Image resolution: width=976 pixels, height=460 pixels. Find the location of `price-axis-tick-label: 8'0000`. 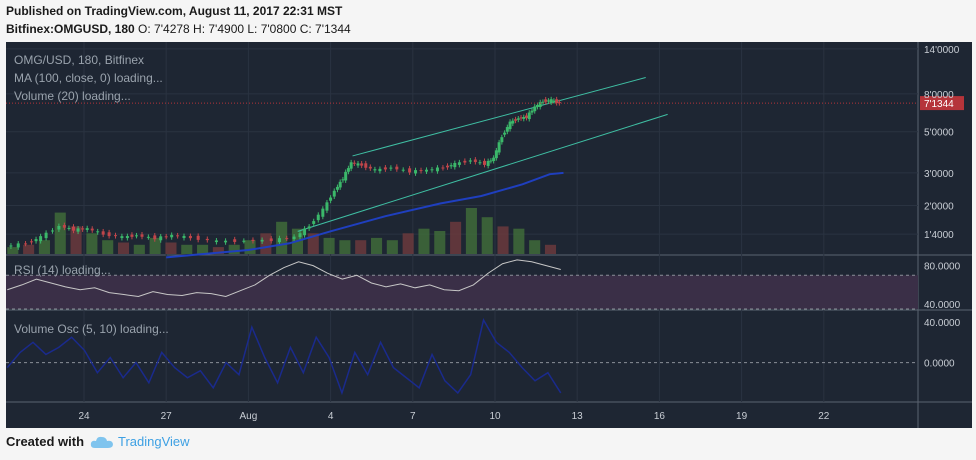

price-axis-tick-label: 8'0000 is located at coordinates (939, 95).